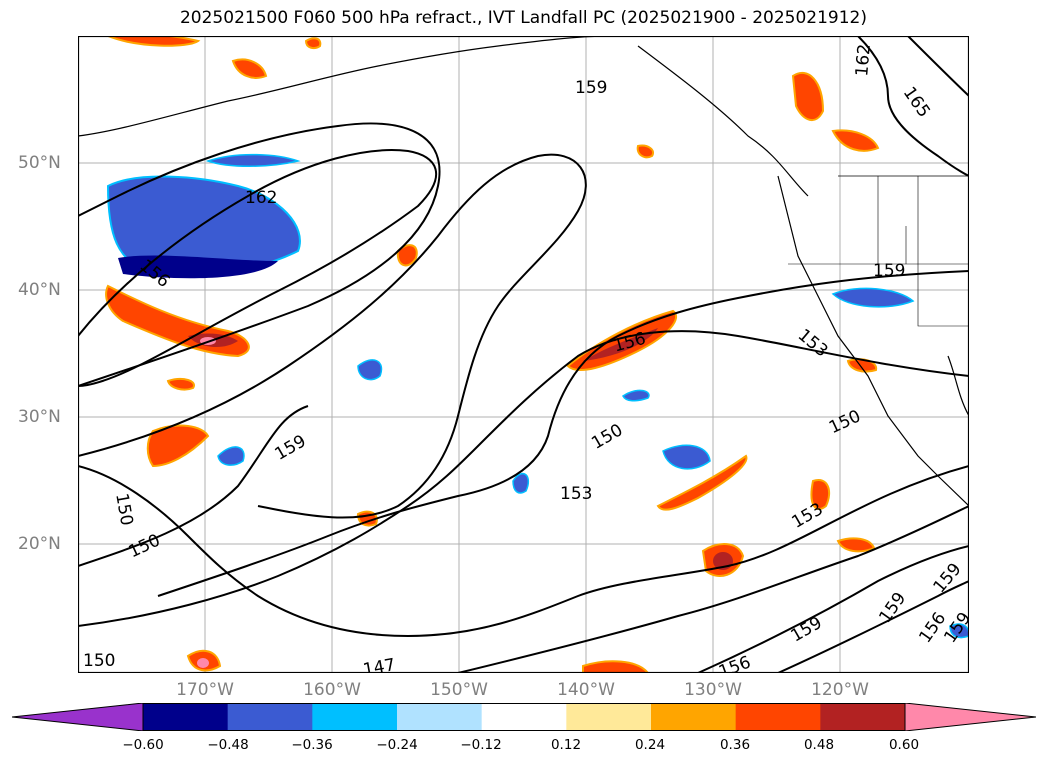 The image size is (1047, 765). I want to click on lon-label-170w: 170°W, so click(205, 690).